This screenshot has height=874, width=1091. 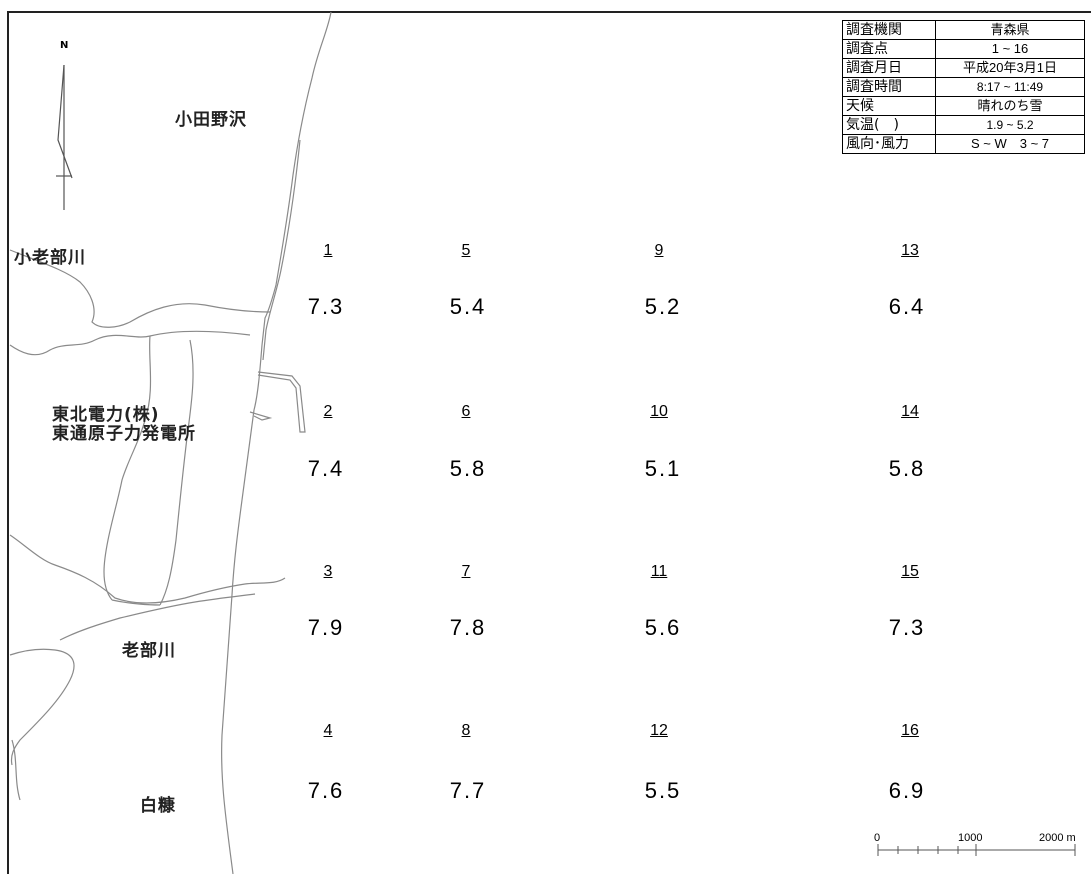 I want to click on point-value: 7.9, so click(x=326, y=627).